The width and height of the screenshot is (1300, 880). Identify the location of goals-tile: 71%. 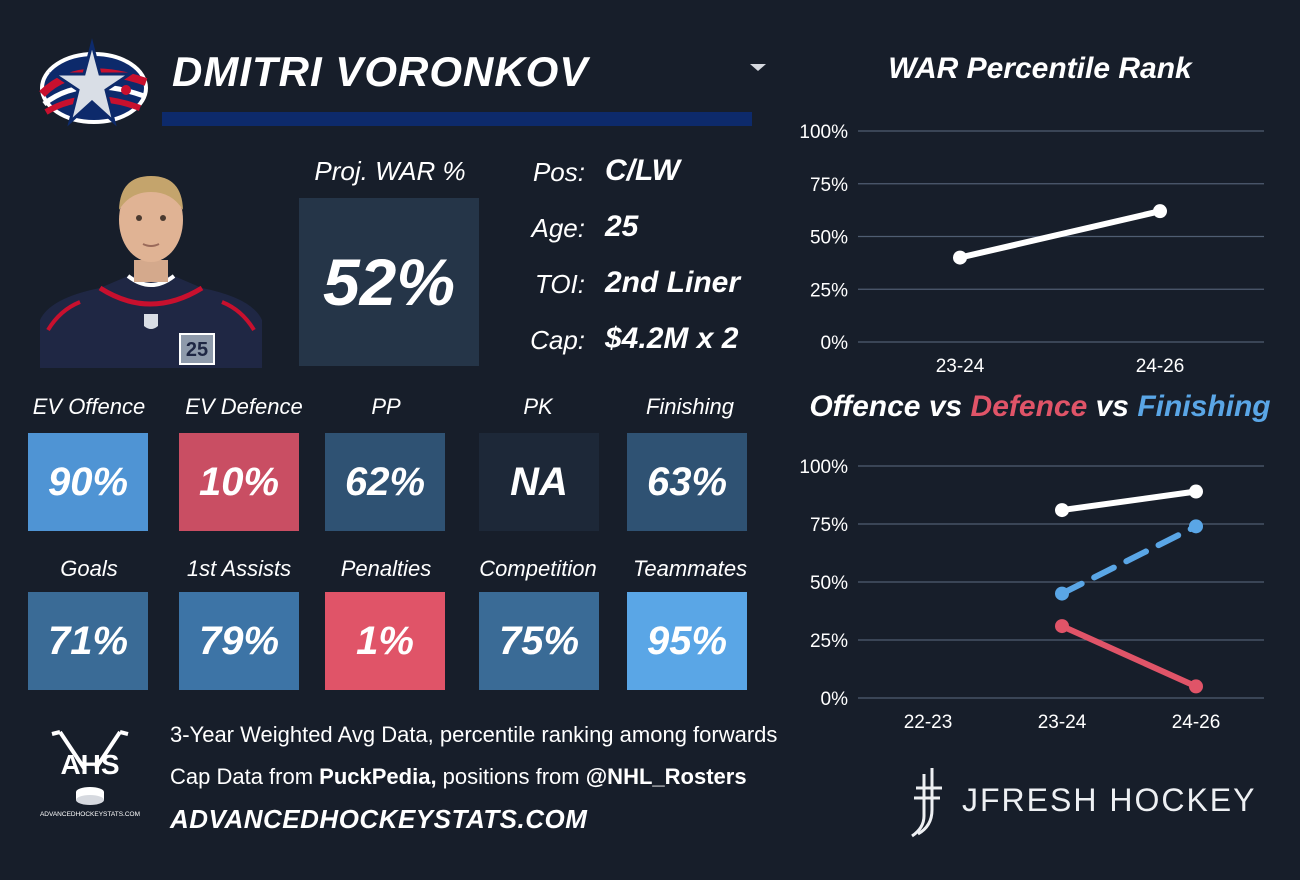
(88, 641).